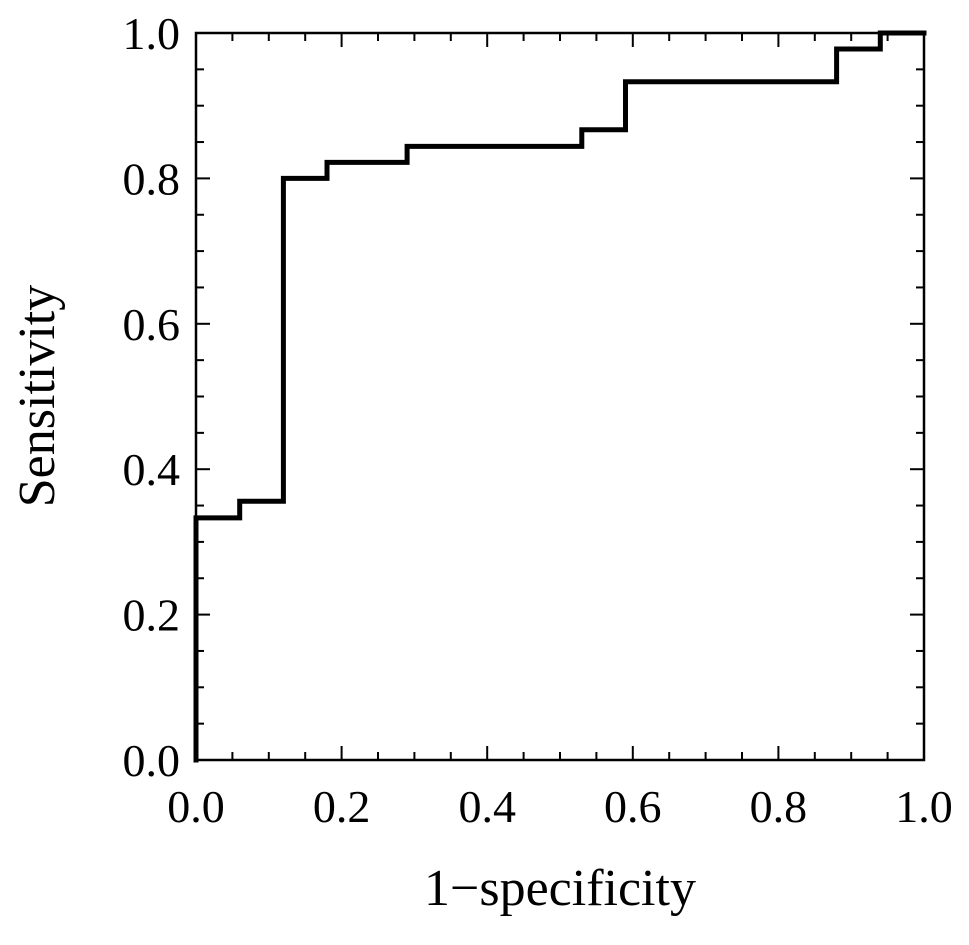 The width and height of the screenshot is (969, 945). I want to click on x-tick-label: 0.0, so click(196, 806).